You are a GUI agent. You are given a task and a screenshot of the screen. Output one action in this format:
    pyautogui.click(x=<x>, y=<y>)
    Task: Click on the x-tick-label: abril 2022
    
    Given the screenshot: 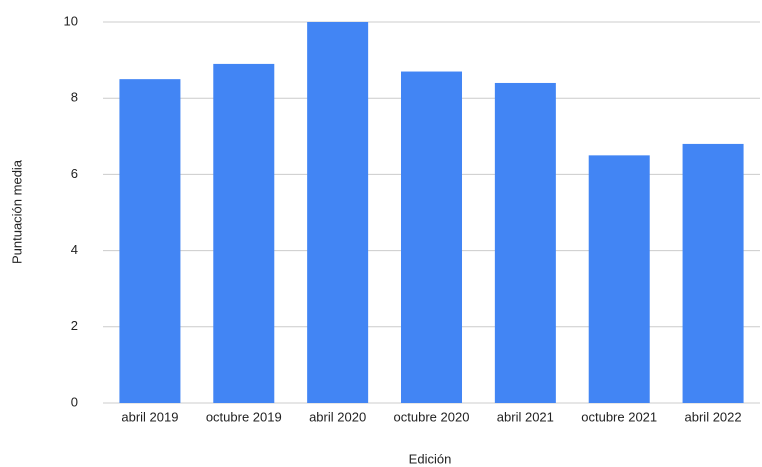 What is the action you would take?
    pyautogui.click(x=713, y=416)
    